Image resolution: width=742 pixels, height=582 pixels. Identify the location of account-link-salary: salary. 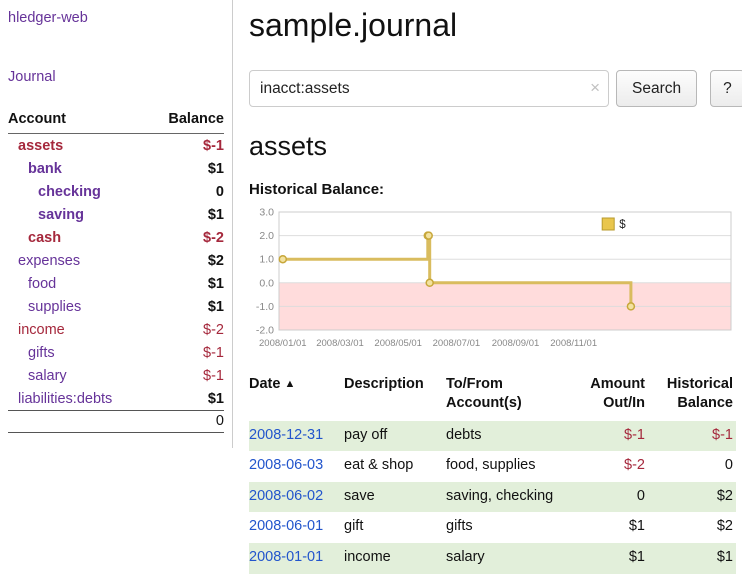
(47, 375).